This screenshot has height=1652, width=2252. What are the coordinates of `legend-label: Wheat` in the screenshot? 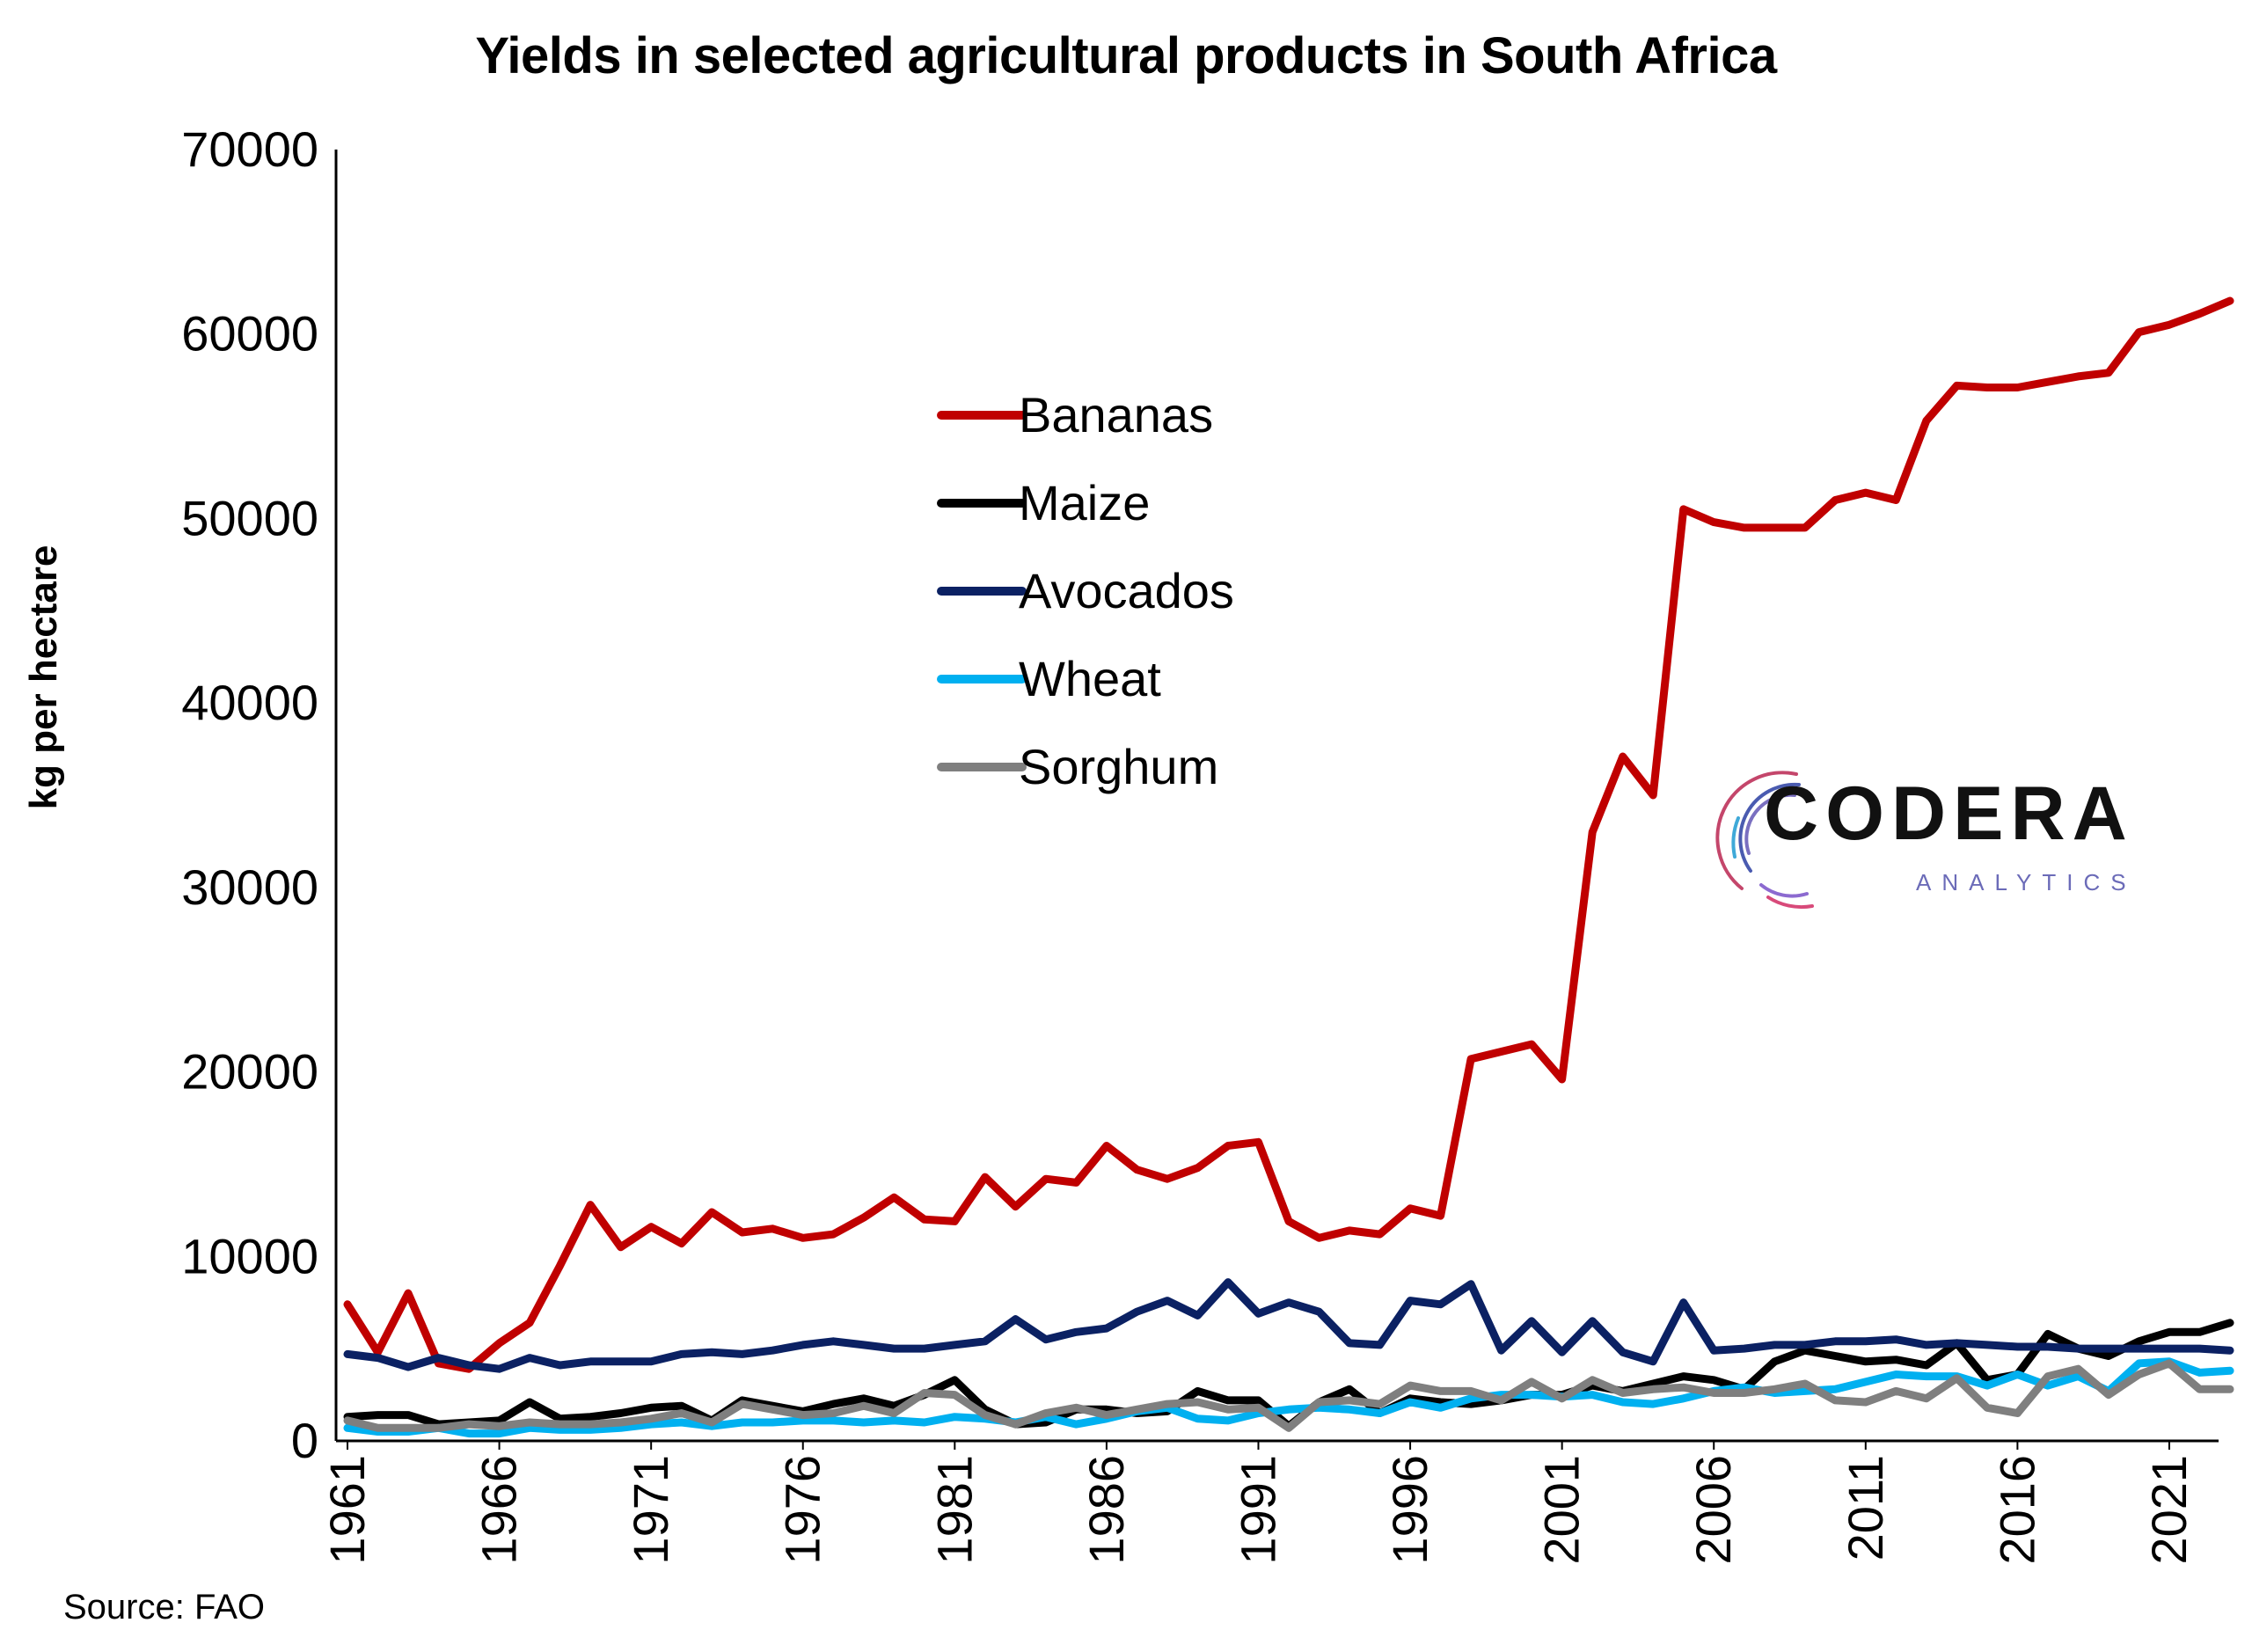 It's located at (1090, 678).